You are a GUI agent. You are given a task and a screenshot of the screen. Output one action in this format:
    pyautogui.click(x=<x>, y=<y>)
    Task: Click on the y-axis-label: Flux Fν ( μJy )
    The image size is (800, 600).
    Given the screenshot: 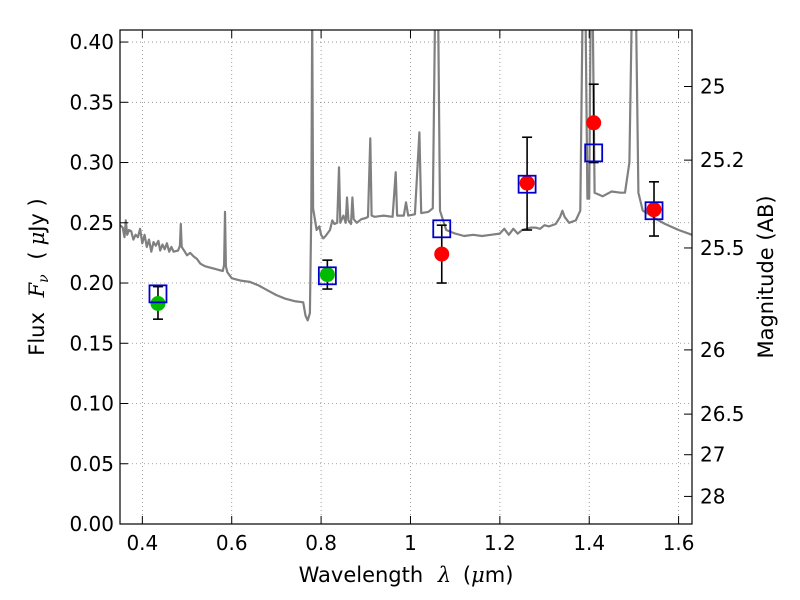 What is the action you would take?
    pyautogui.click(x=39, y=276)
    